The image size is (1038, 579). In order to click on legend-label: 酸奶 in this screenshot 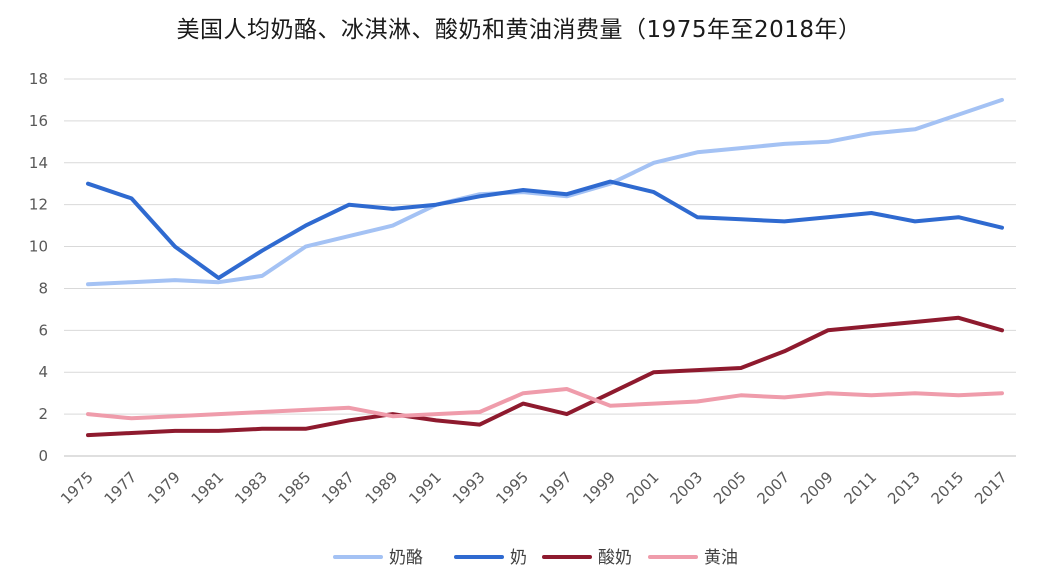, I will do `click(615, 558)`.